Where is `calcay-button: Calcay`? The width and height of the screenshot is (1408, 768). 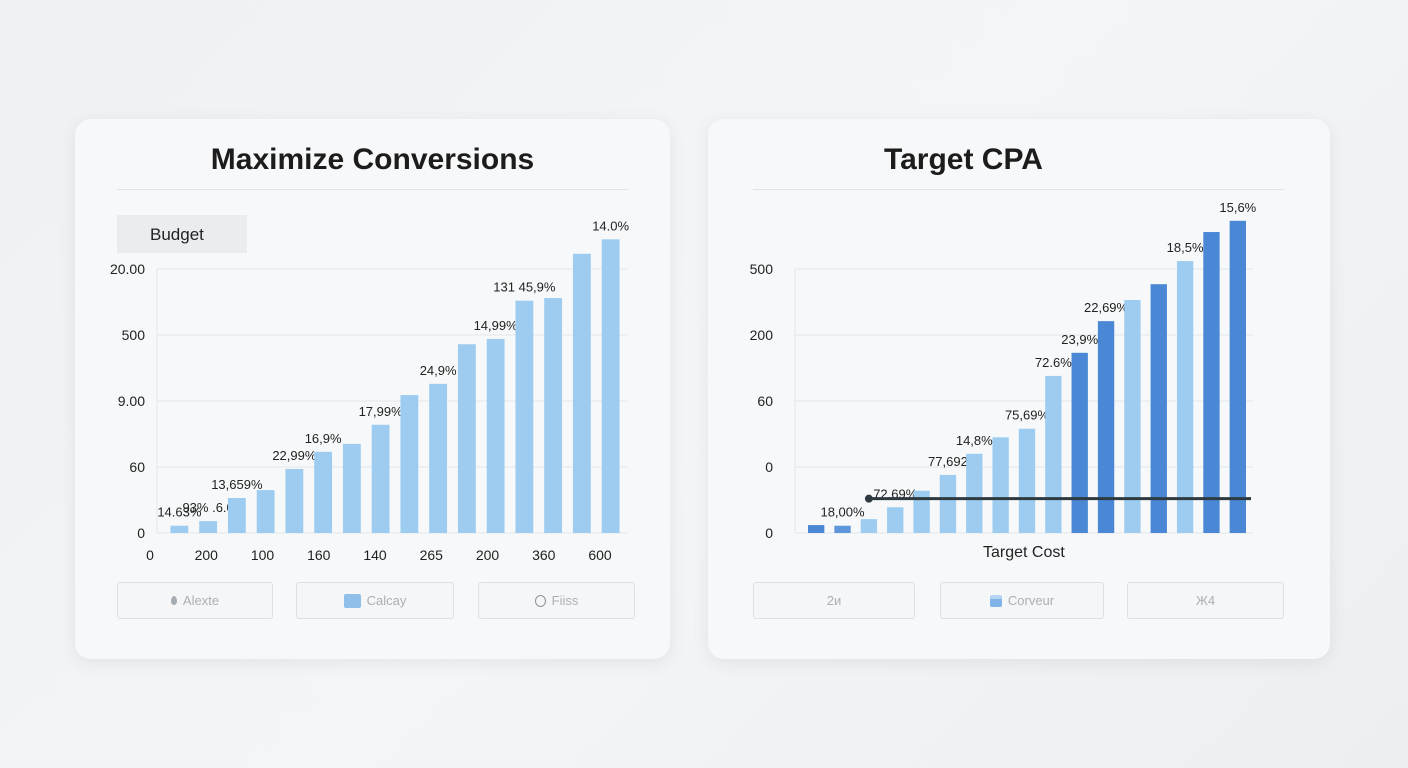
calcay-button: Calcay is located at coordinates (375, 600).